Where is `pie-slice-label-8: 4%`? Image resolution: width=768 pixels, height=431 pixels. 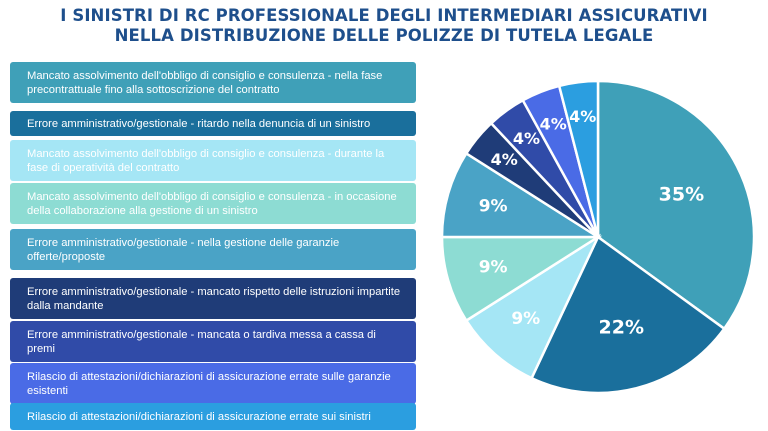
pie-slice-label-8: 4% is located at coordinates (553, 123).